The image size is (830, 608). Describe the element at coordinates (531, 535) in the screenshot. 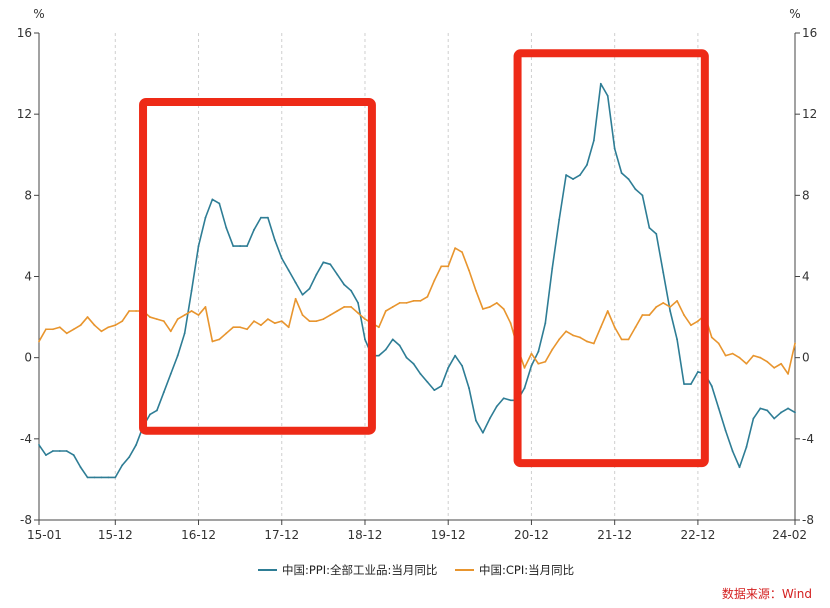

I see `x-tick-label: 20-12` at that location.